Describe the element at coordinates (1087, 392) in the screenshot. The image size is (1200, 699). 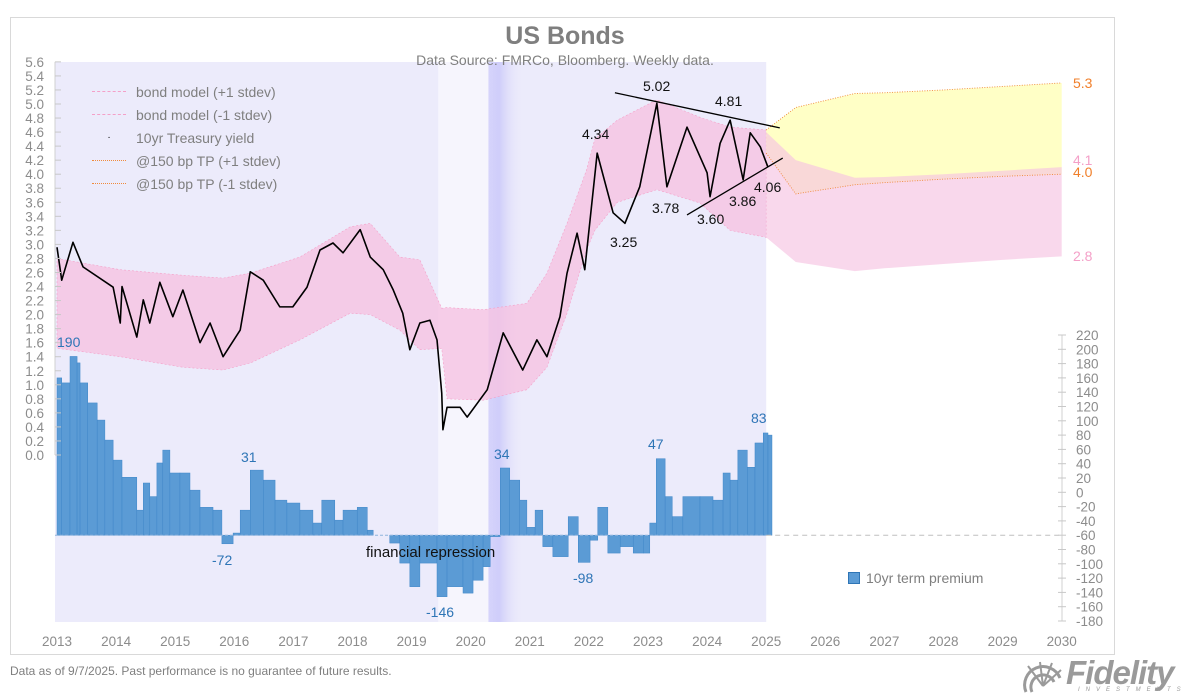
I see `right-axis-tick-label: 140` at that location.